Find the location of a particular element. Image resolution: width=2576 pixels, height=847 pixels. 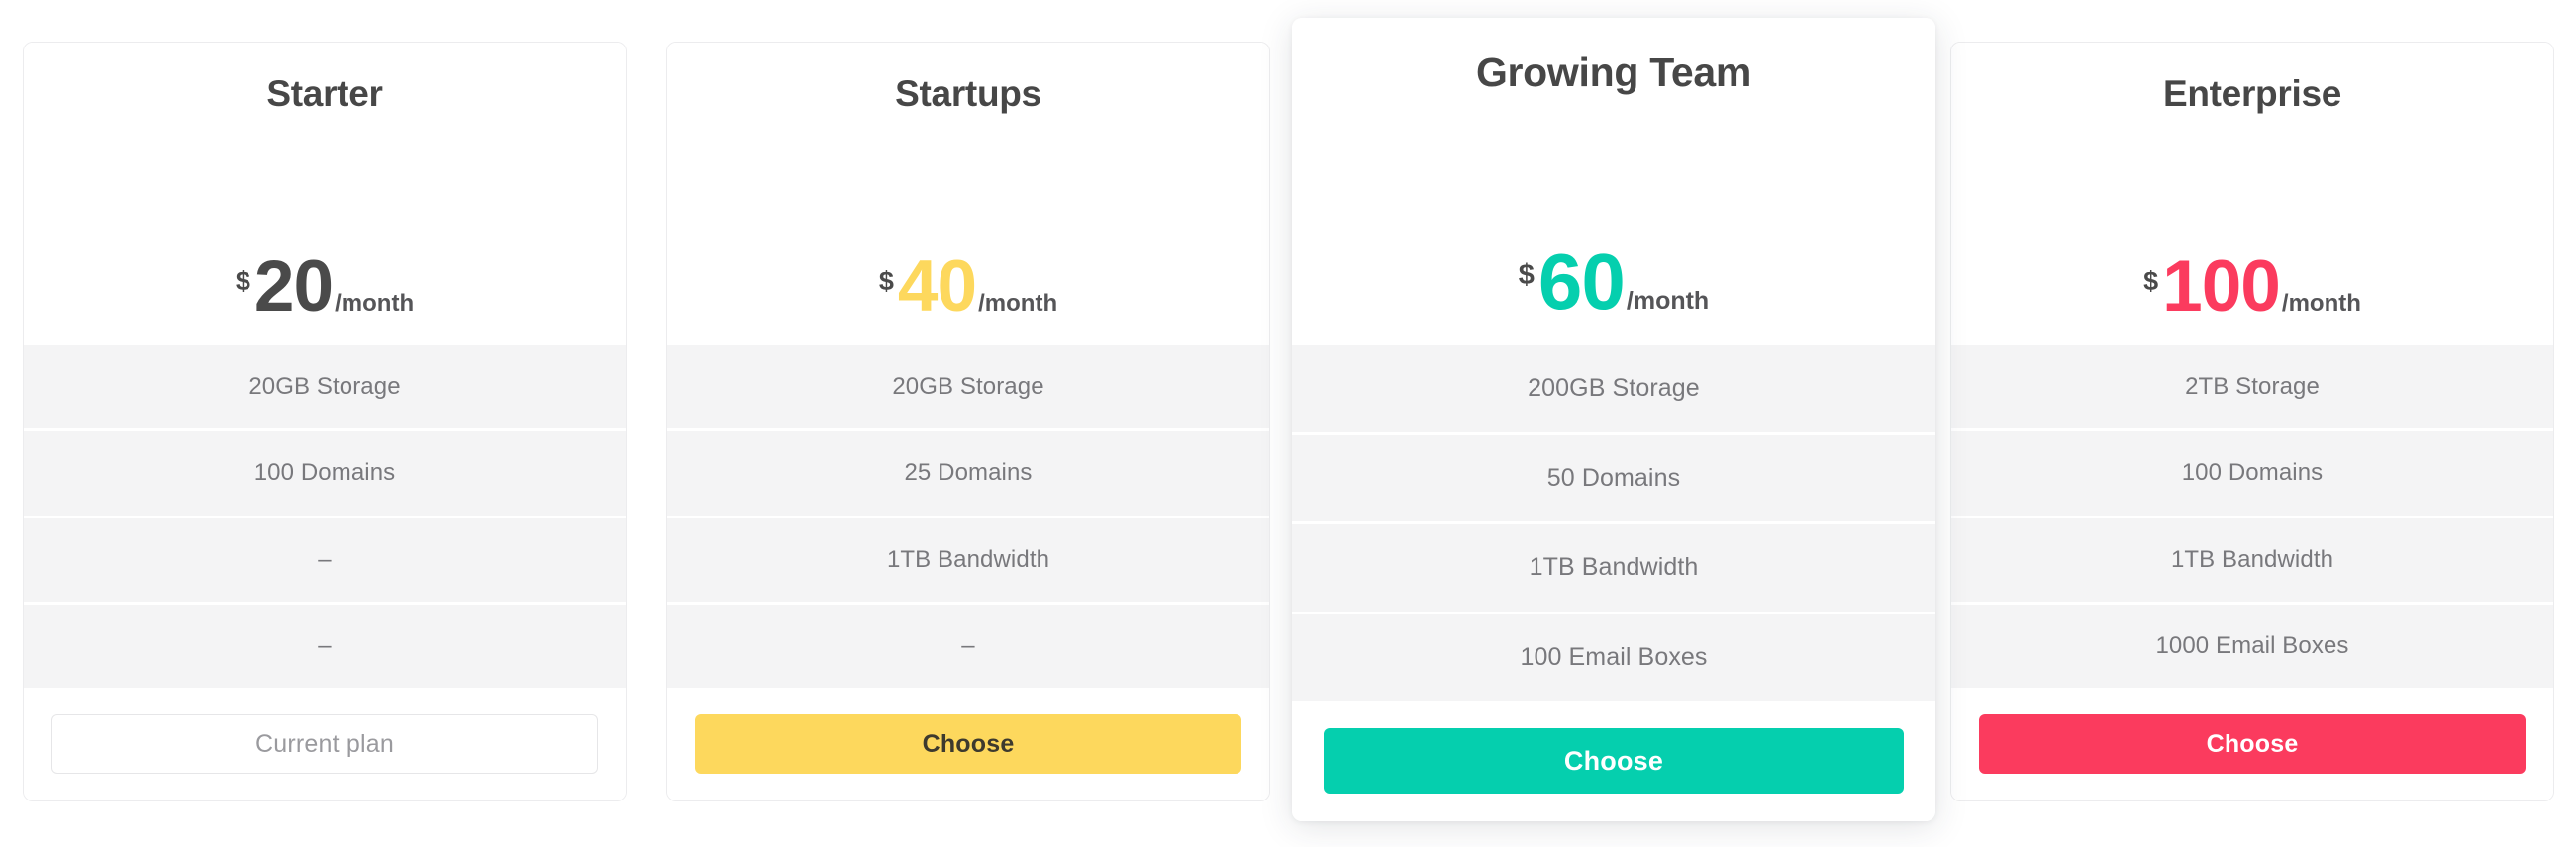

plan-name-startups: Startups is located at coordinates (968, 93).